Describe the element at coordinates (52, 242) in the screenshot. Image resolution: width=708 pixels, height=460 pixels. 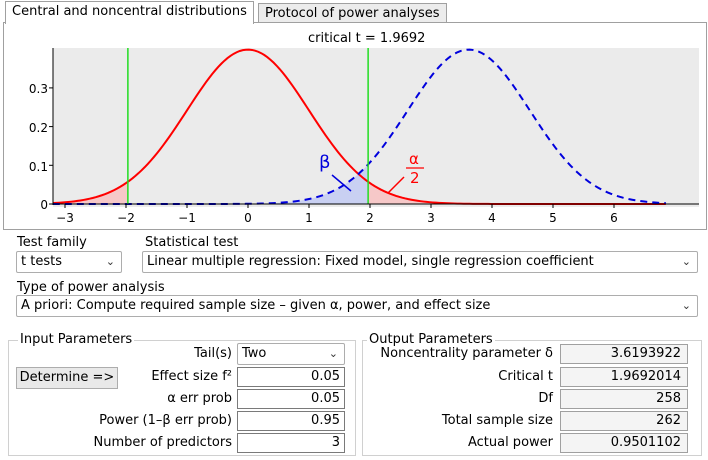
I see `test-family-label: Test family` at that location.